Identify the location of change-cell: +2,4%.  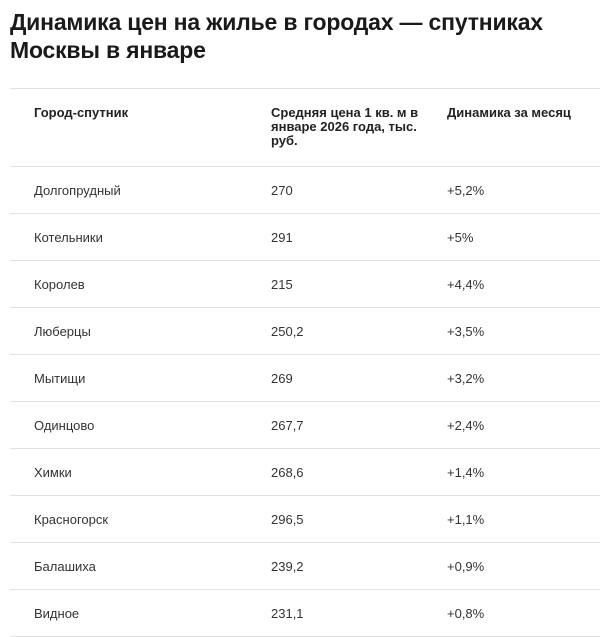
(523, 425).